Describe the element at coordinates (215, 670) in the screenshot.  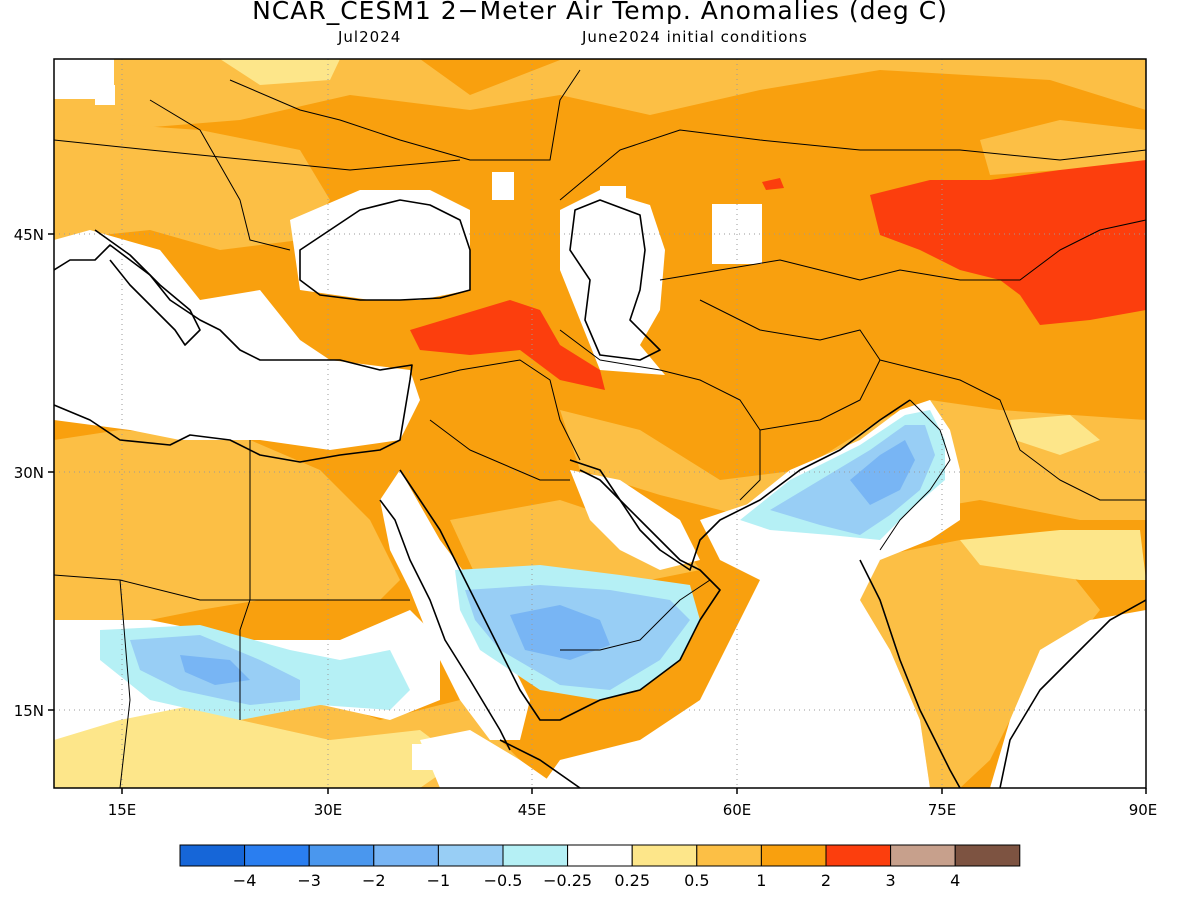
I see `blue2-north-africa` at that location.